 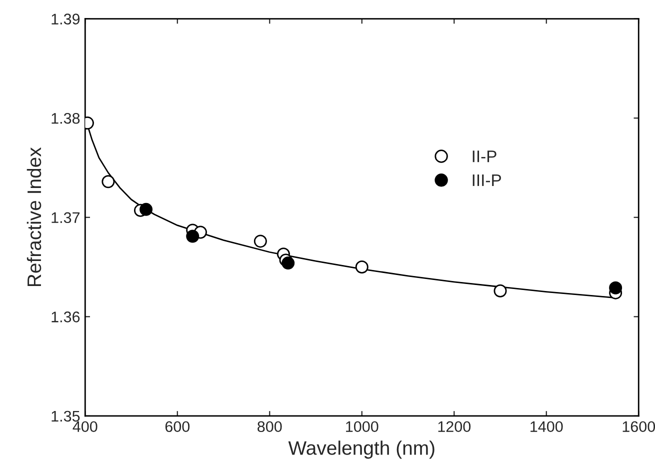 I want to click on x-axis-title: Wavelength (nm), so click(x=361, y=449).